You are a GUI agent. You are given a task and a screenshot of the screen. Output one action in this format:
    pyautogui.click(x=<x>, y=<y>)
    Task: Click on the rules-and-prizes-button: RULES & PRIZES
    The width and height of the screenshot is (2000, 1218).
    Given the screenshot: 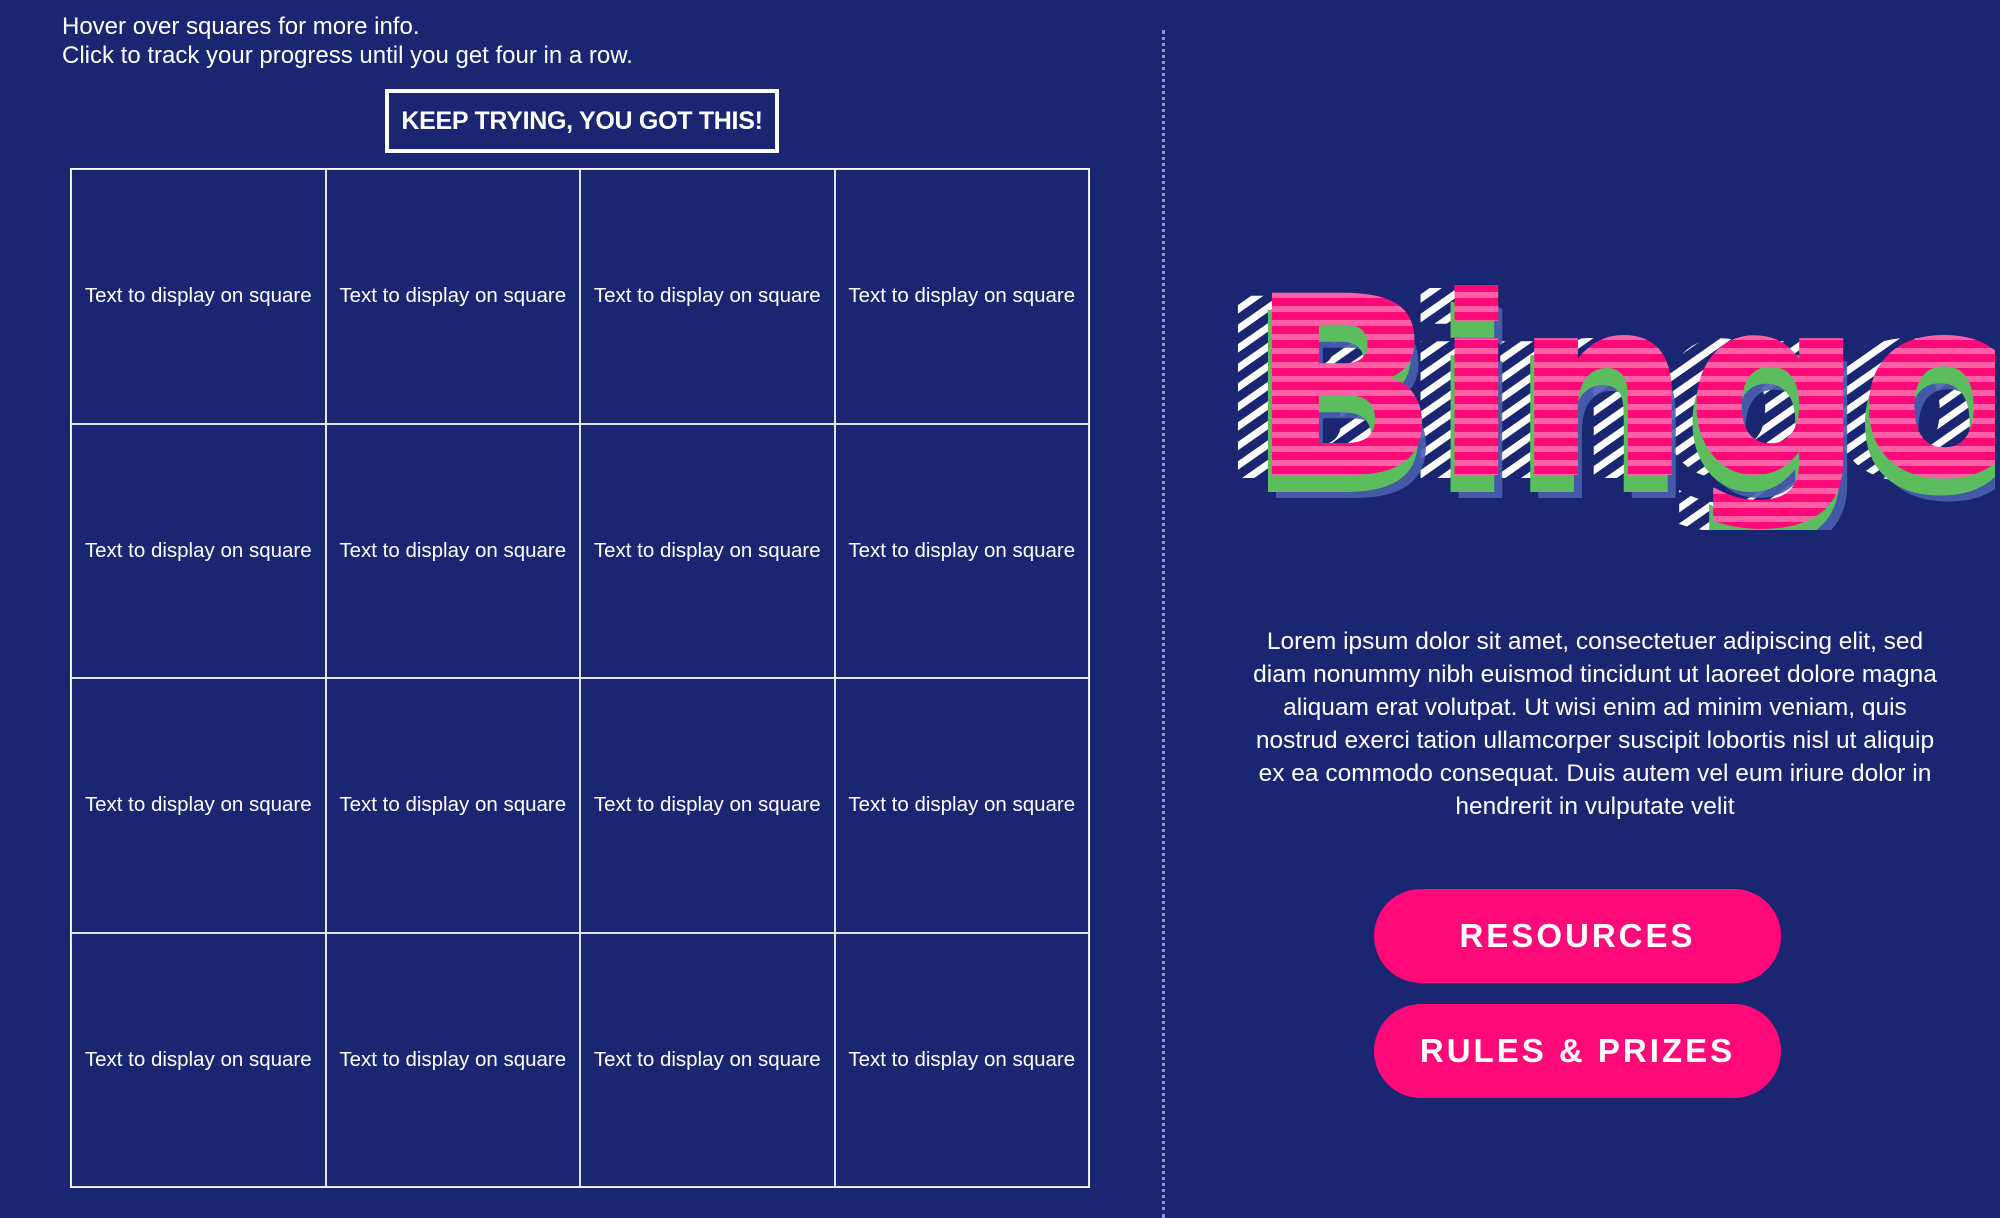 What is the action you would take?
    pyautogui.click(x=1577, y=1051)
    